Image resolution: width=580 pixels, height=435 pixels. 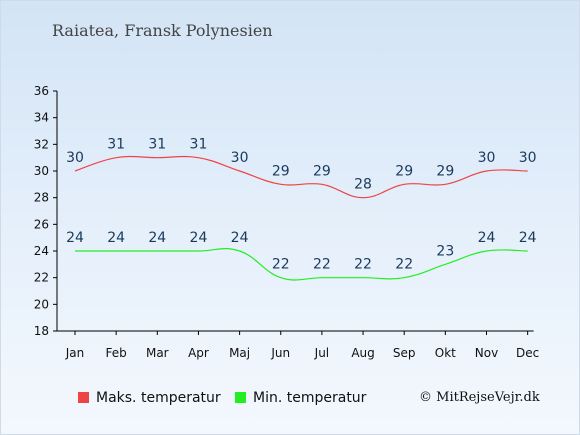 I want to click on x-tick-label: Mar, so click(x=157, y=353).